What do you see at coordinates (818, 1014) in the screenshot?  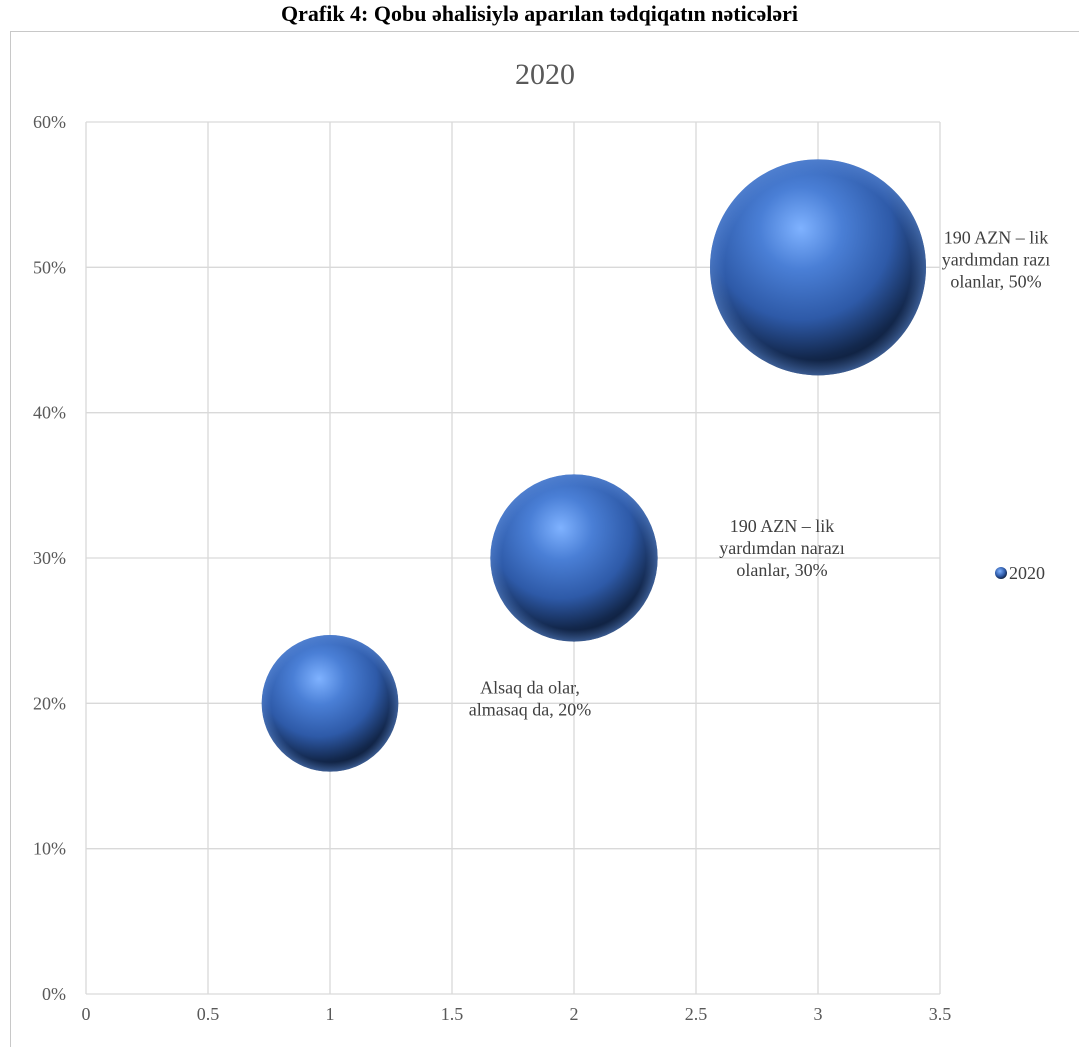 I see `x-tick-label: 3` at bounding box center [818, 1014].